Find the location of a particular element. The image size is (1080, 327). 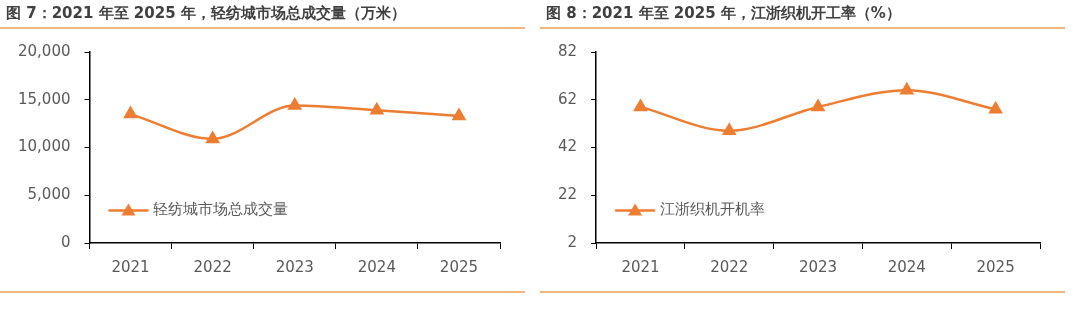

y-tick-label: 10,000 is located at coordinates (44, 146).